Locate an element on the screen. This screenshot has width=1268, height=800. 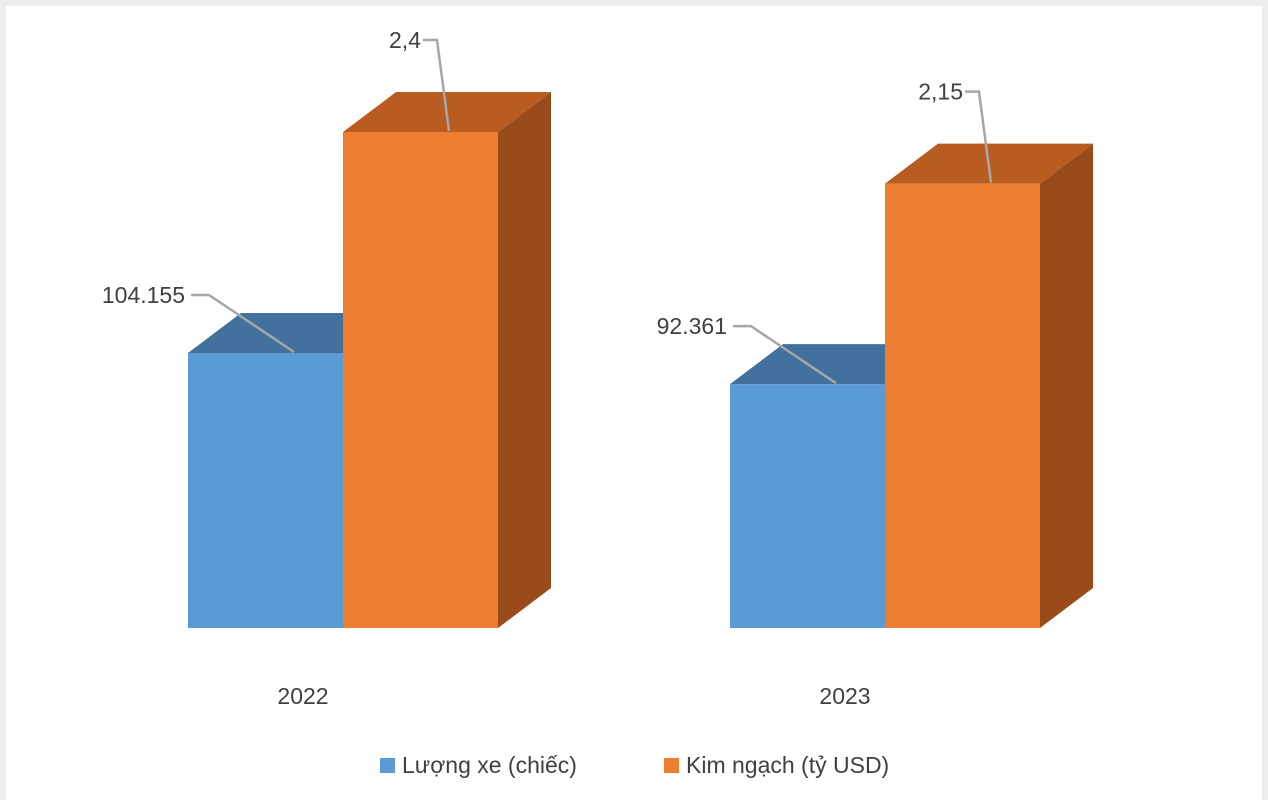
legend-label-luong-xe: Lượng xe (chiếc) is located at coordinates (489, 765).